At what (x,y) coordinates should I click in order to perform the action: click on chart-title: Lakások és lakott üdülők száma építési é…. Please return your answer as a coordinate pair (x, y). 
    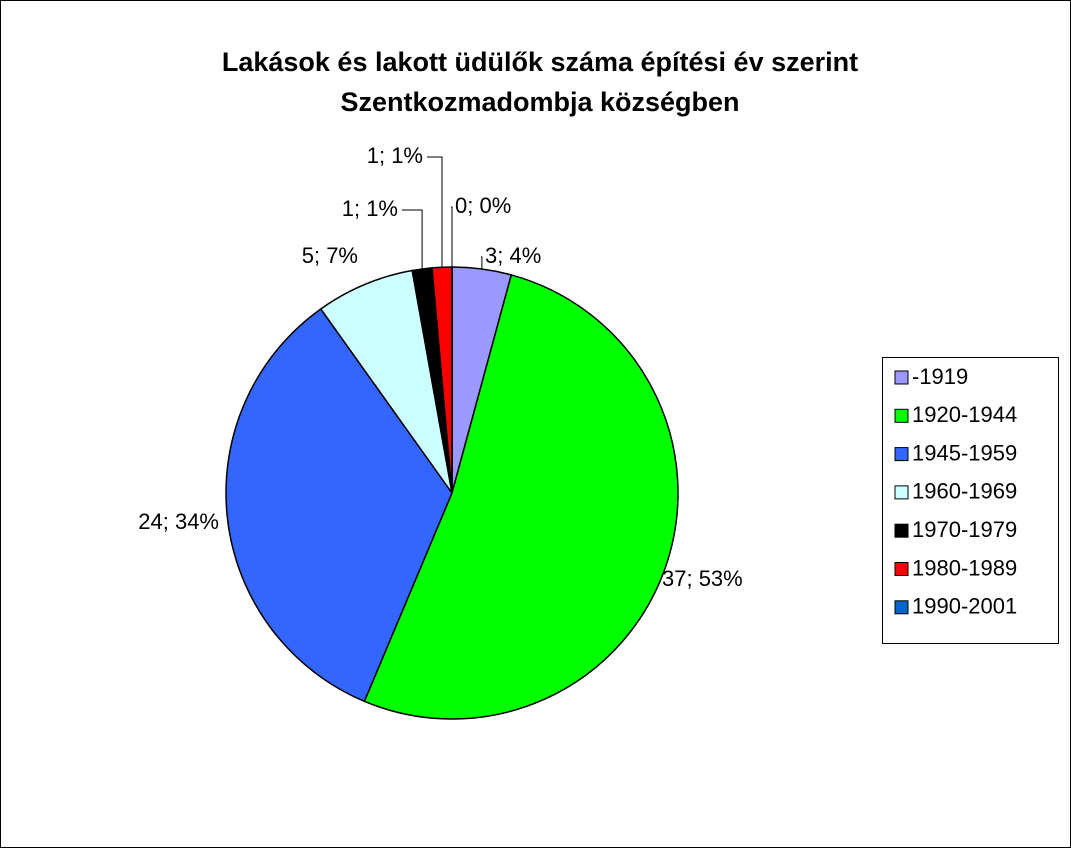
    Looking at the image, I should click on (540, 62).